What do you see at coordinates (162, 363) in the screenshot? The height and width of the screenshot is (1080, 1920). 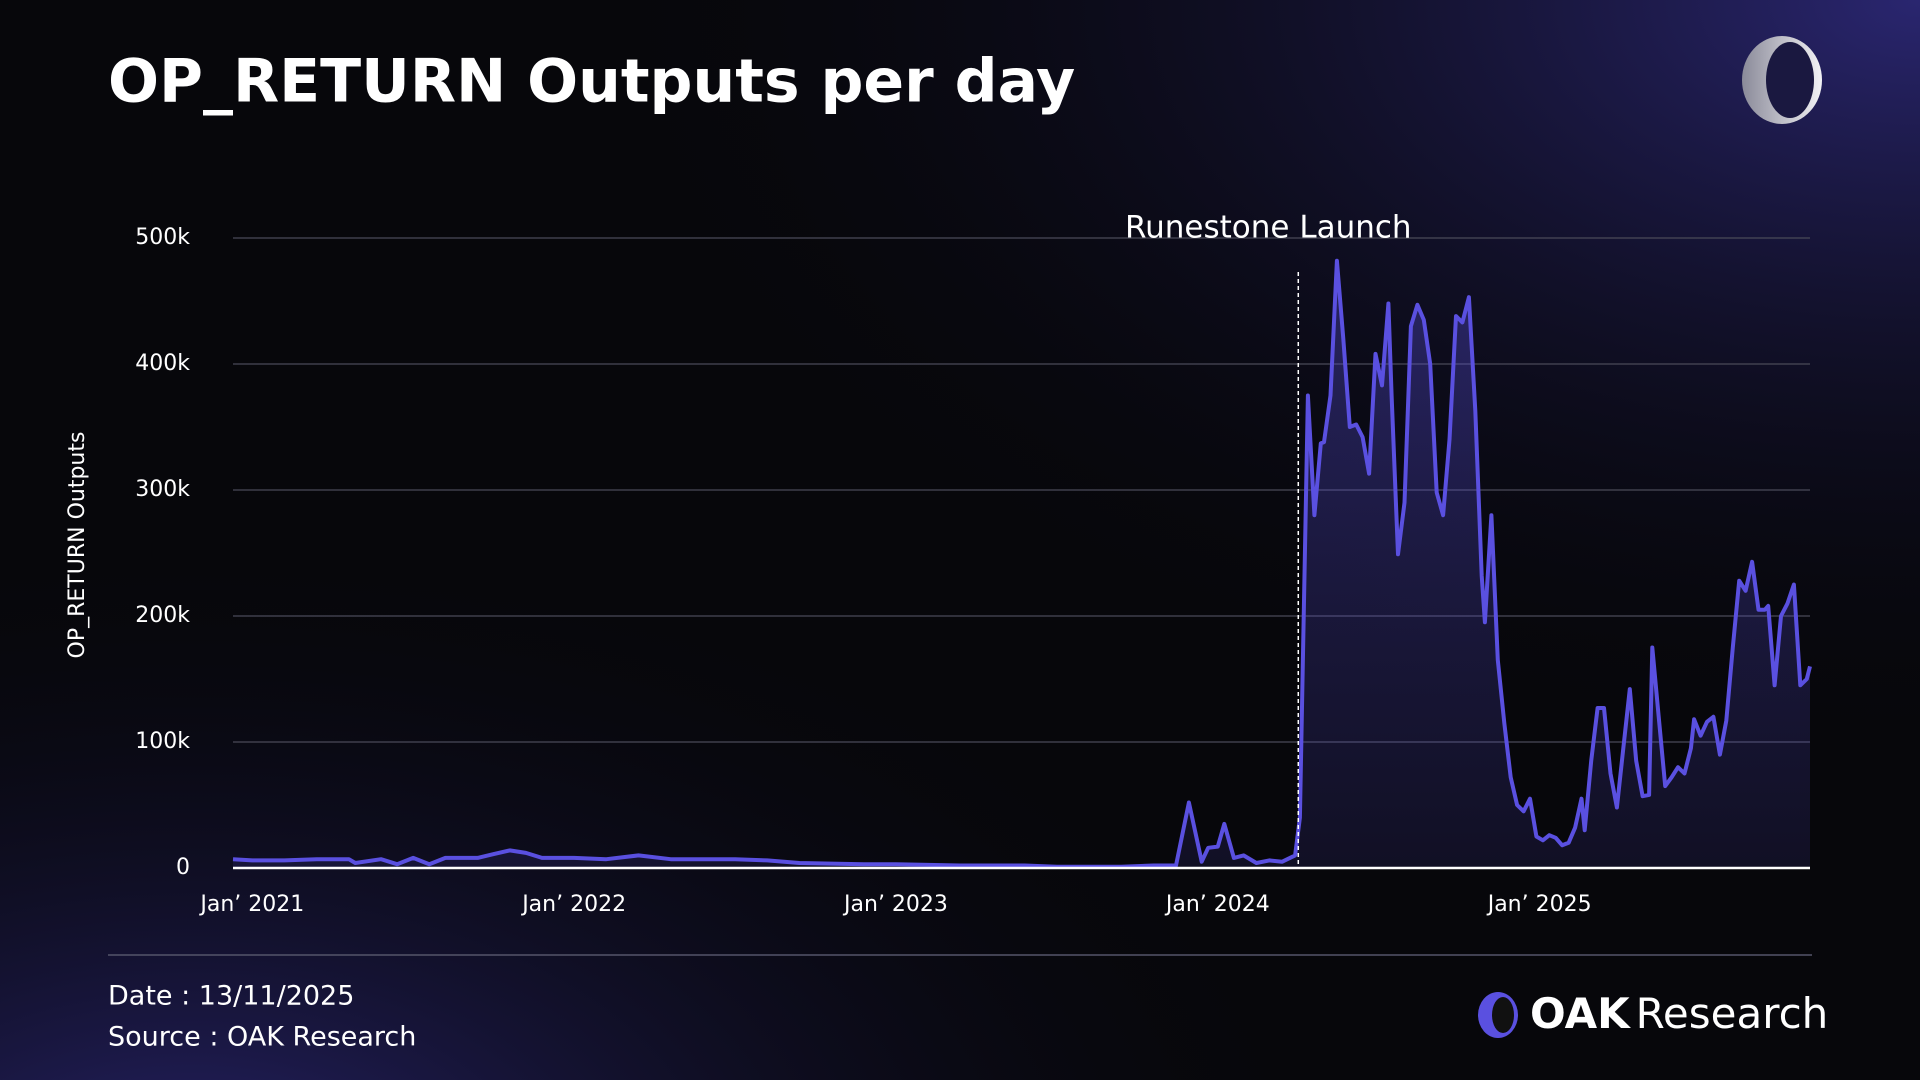 I see `y-tick-label: 400k` at bounding box center [162, 363].